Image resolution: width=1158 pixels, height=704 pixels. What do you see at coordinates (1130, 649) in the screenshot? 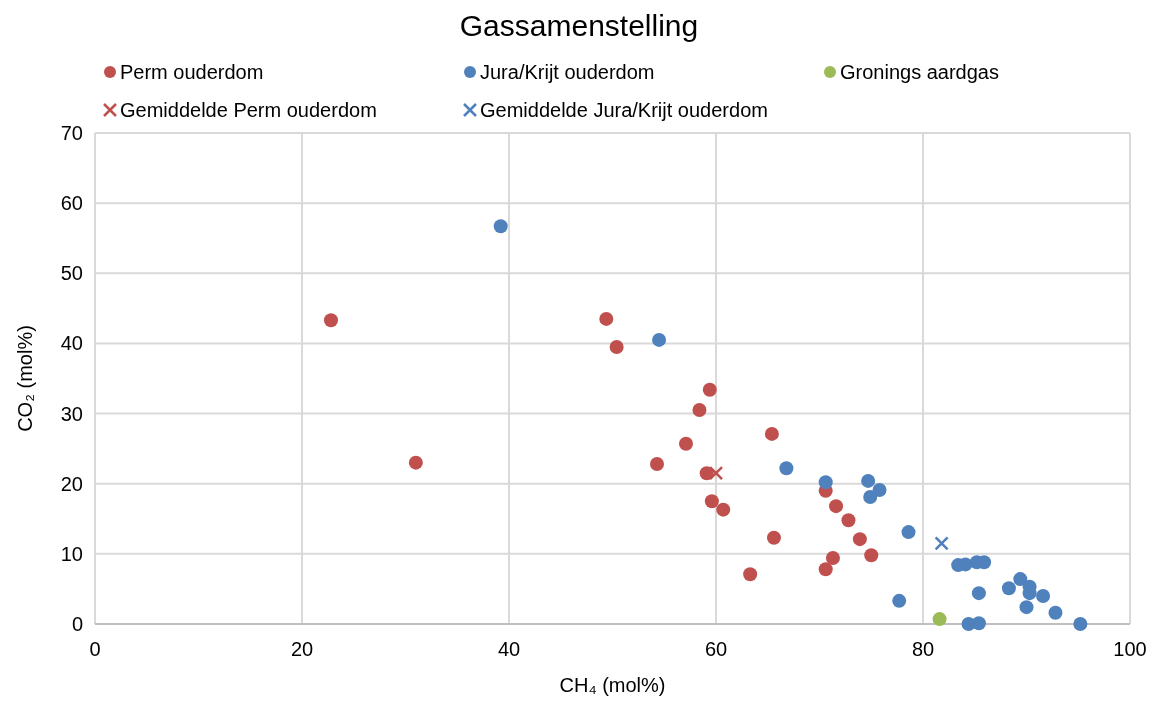
I see `x-tick-label: 100` at bounding box center [1130, 649].